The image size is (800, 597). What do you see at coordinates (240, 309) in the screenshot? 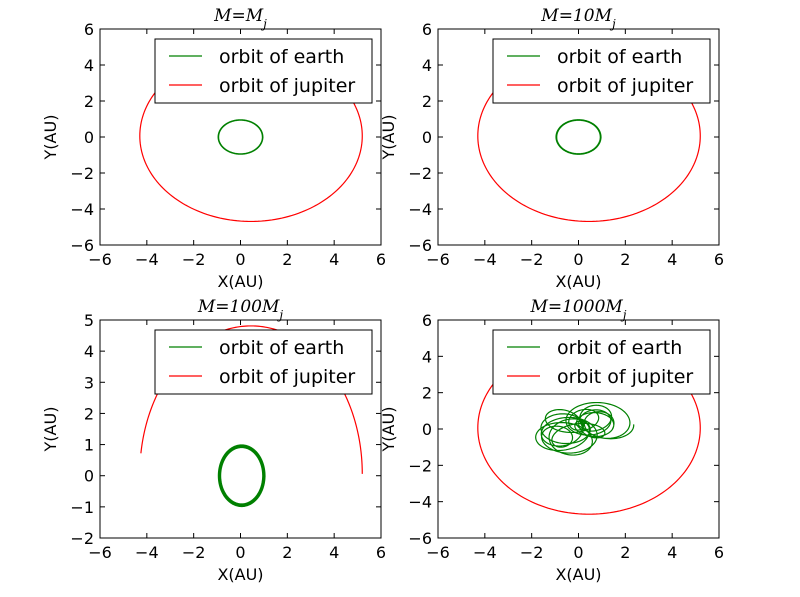
I see `chart-title: M=100Mj` at bounding box center [240, 309].